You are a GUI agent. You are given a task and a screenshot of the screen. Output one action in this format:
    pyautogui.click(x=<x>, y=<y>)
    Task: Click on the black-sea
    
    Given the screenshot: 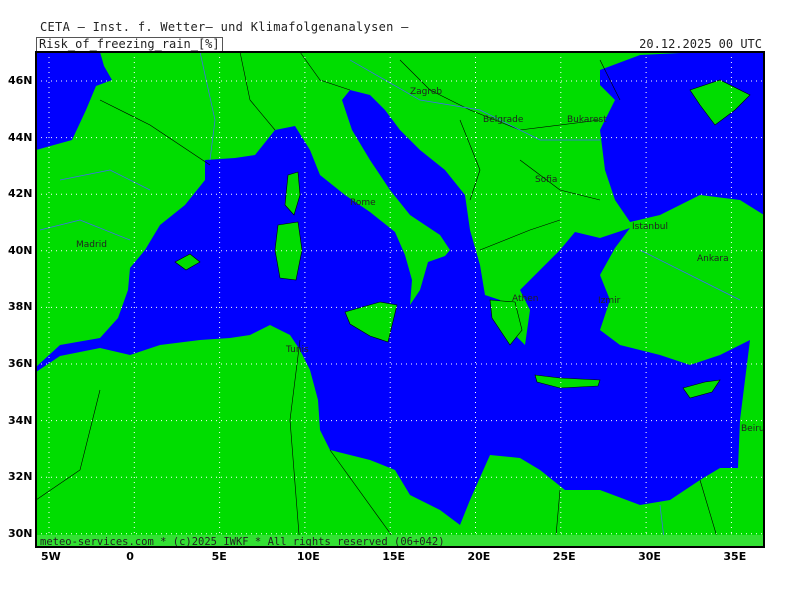 What is the action you would take?
    pyautogui.click(x=682, y=137)
    